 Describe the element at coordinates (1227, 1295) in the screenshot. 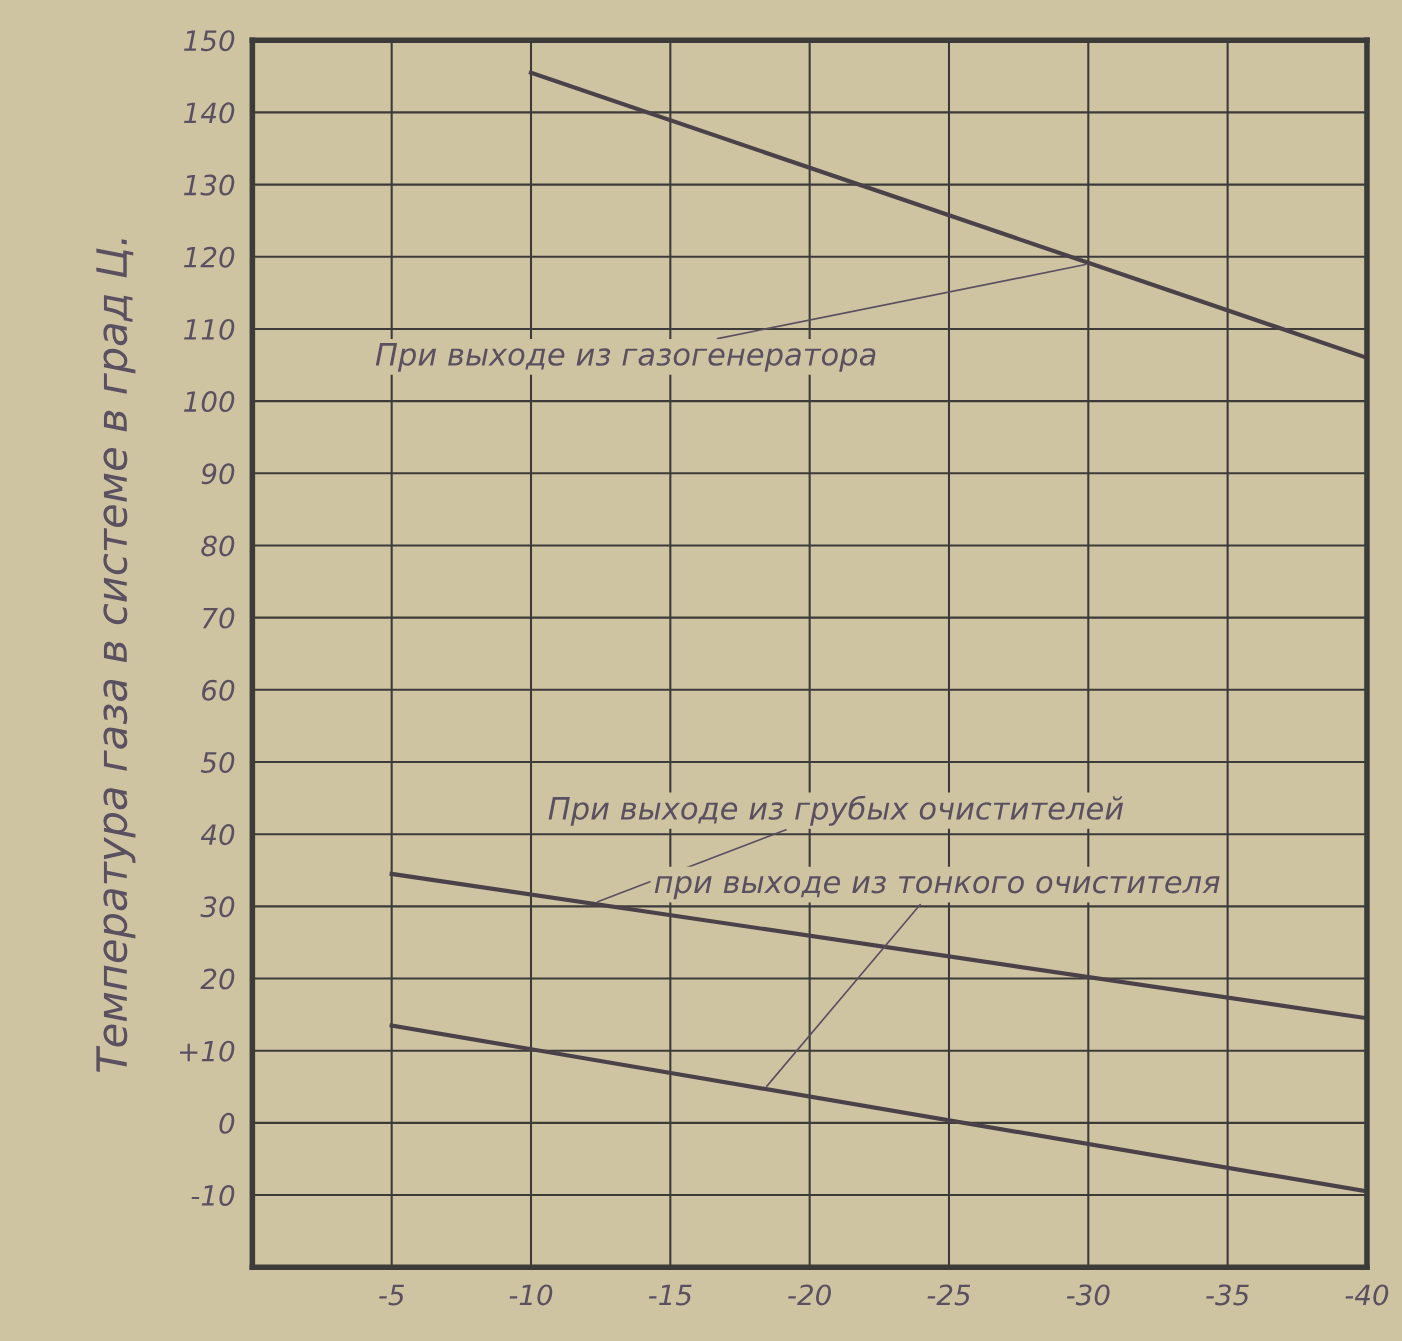

I see `x-tick-label: -35` at that location.